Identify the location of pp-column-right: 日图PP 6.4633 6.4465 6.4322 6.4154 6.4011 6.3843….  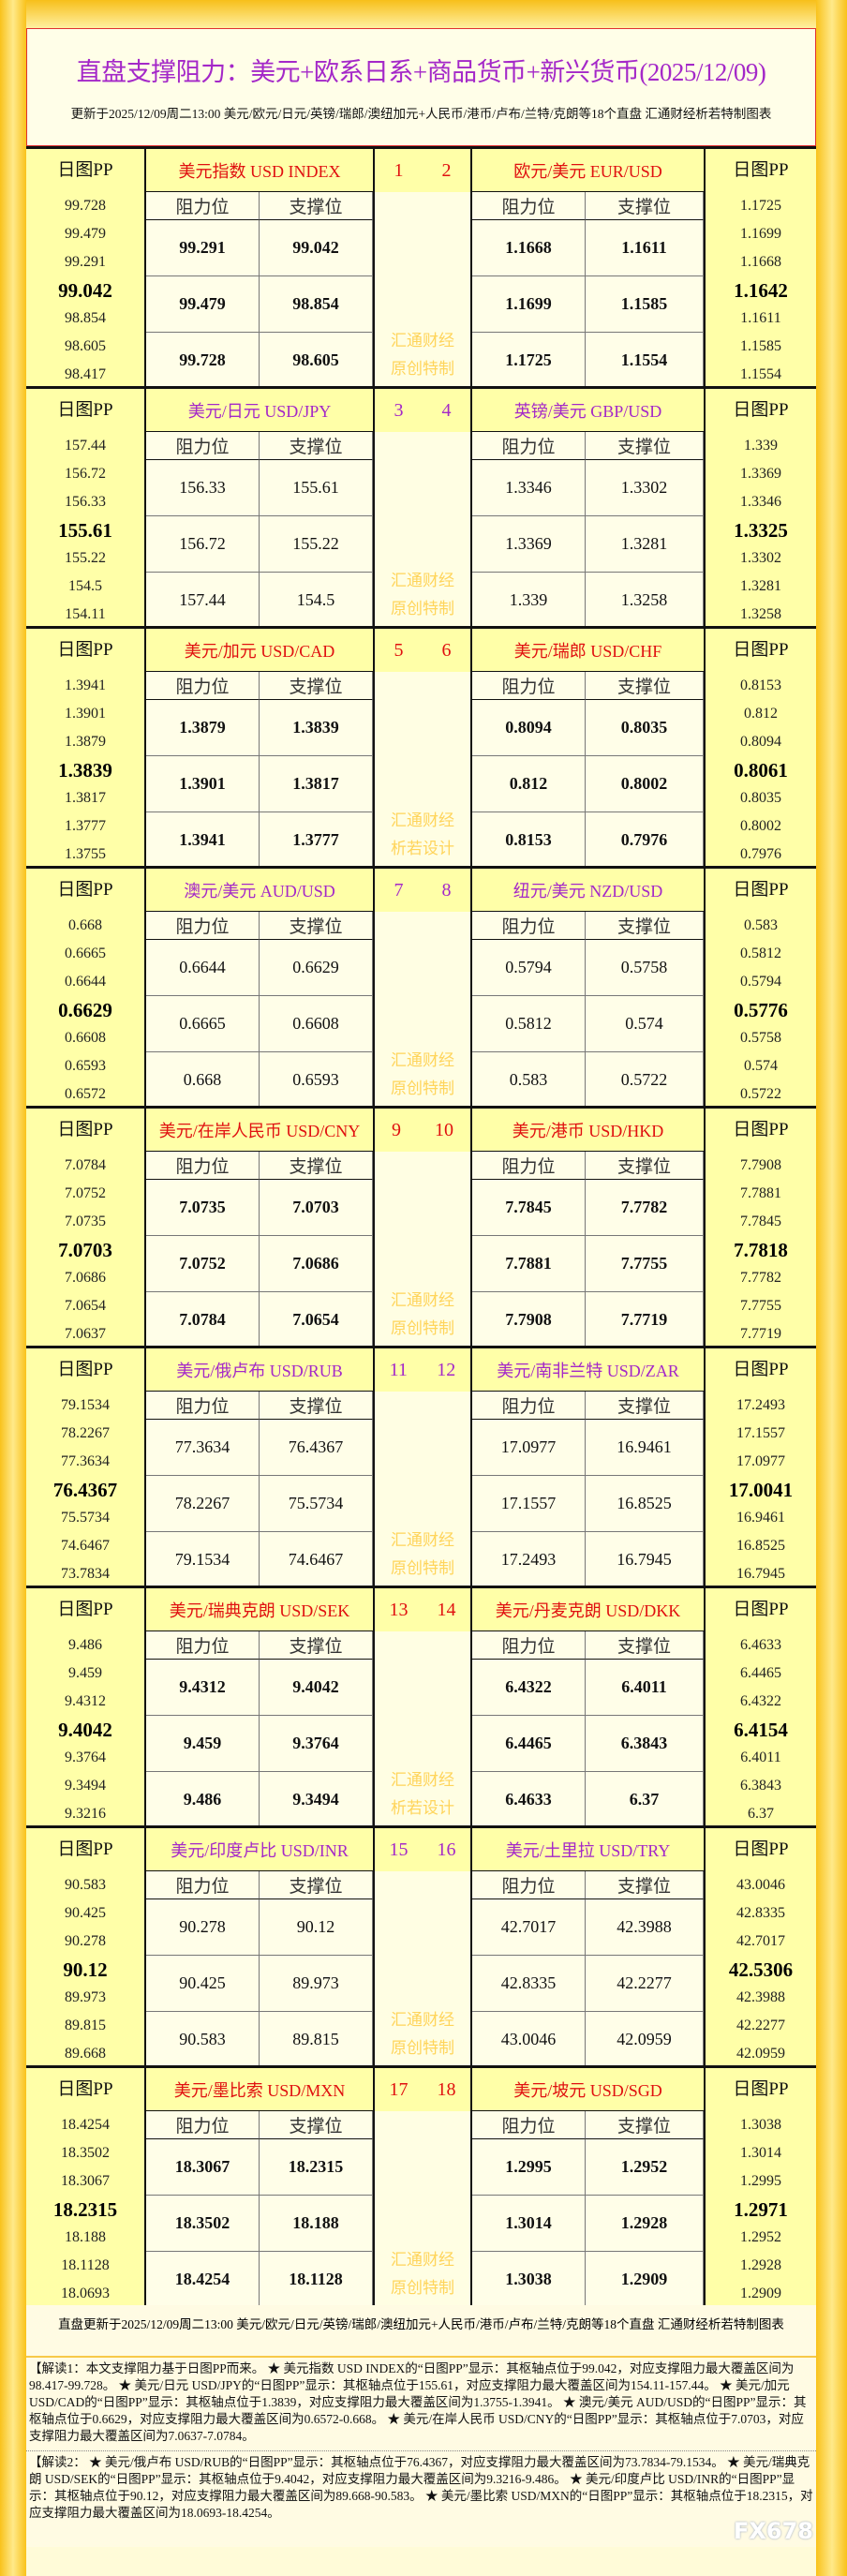
(760, 1708).